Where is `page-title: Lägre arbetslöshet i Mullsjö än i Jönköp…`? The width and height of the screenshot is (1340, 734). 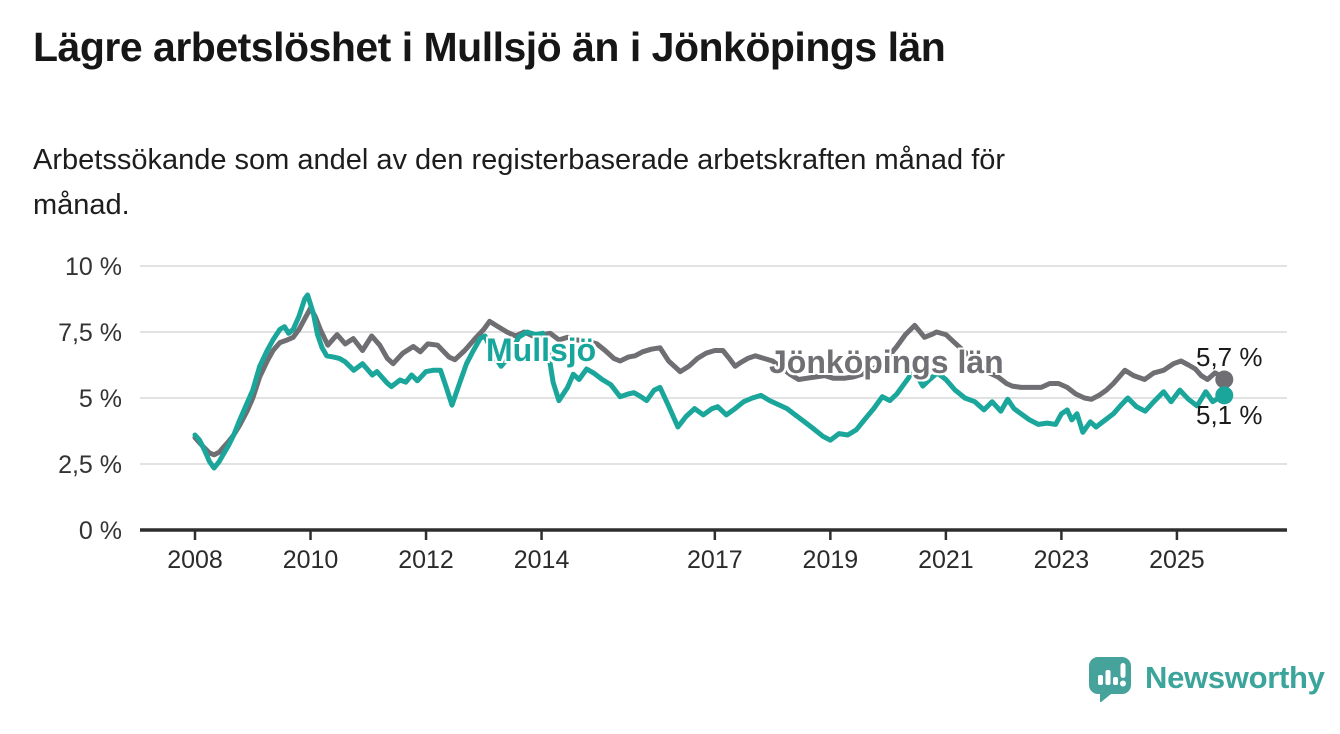
page-title: Lägre arbetslöshet i Mullsjö än i Jönköp… is located at coordinates (489, 47).